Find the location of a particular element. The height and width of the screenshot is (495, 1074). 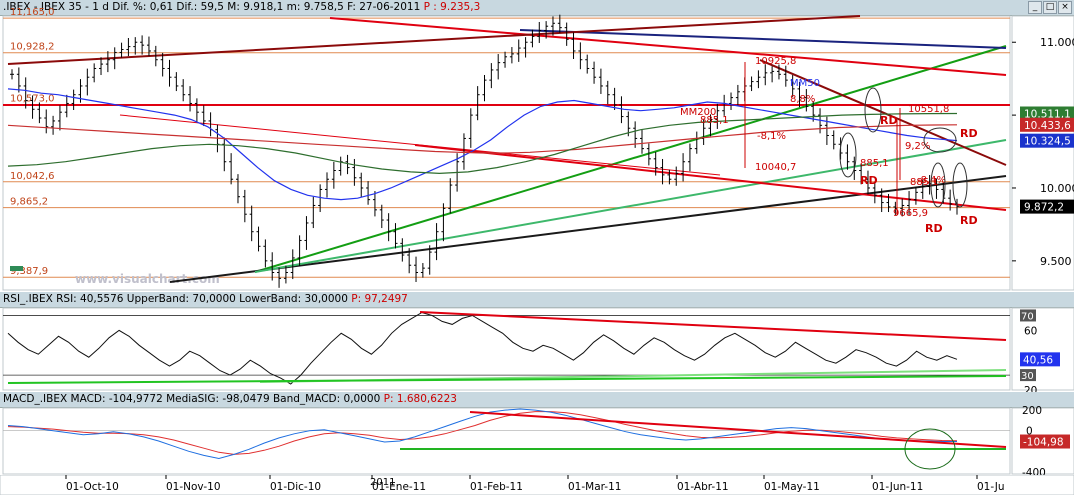

annotation-2: MM200 is located at coordinates (698, 112).